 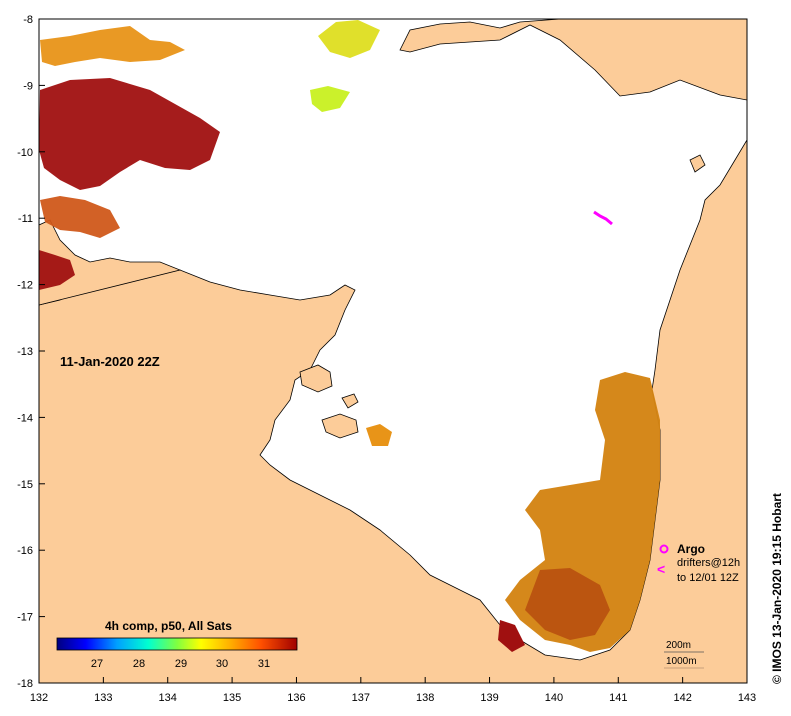 What do you see at coordinates (682, 698) in the screenshot?
I see `x-tick-label: 142` at bounding box center [682, 698].